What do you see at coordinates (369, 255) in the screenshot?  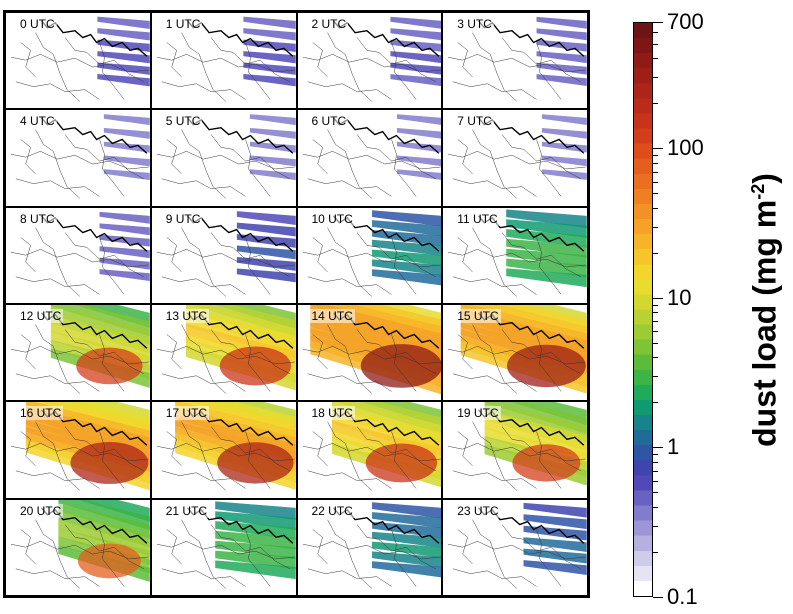 I see `map-panel: 10 UTC` at bounding box center [369, 255].